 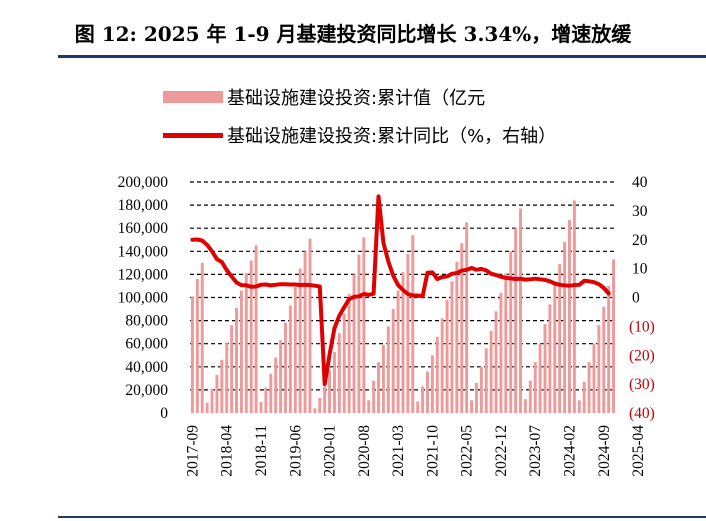 I want to click on x-tick-label: 2021-10, so click(x=432, y=451).